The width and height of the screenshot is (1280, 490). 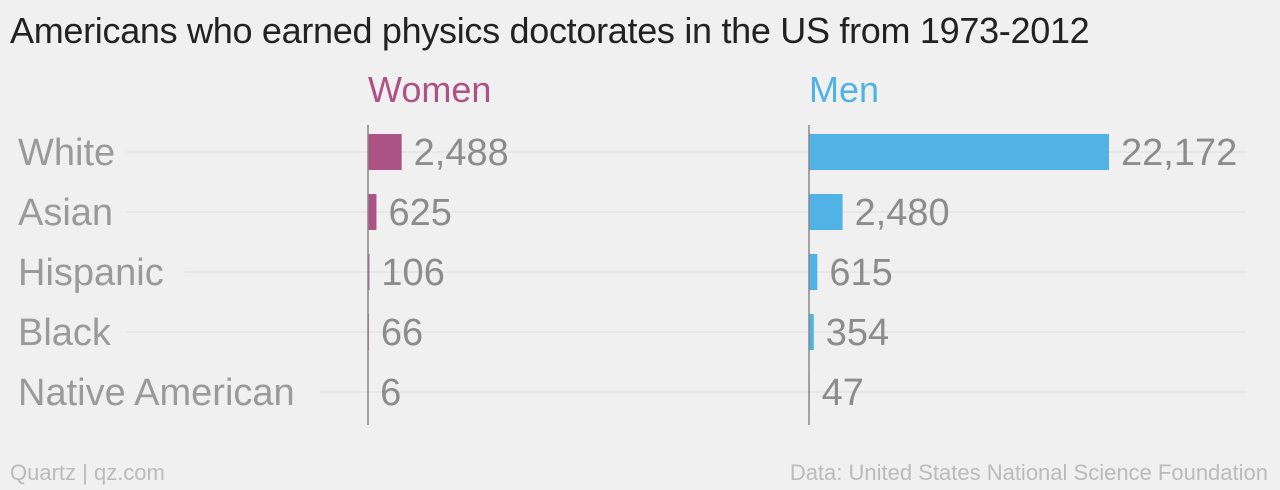 I want to click on category-label: Hispanic, so click(x=91, y=273).